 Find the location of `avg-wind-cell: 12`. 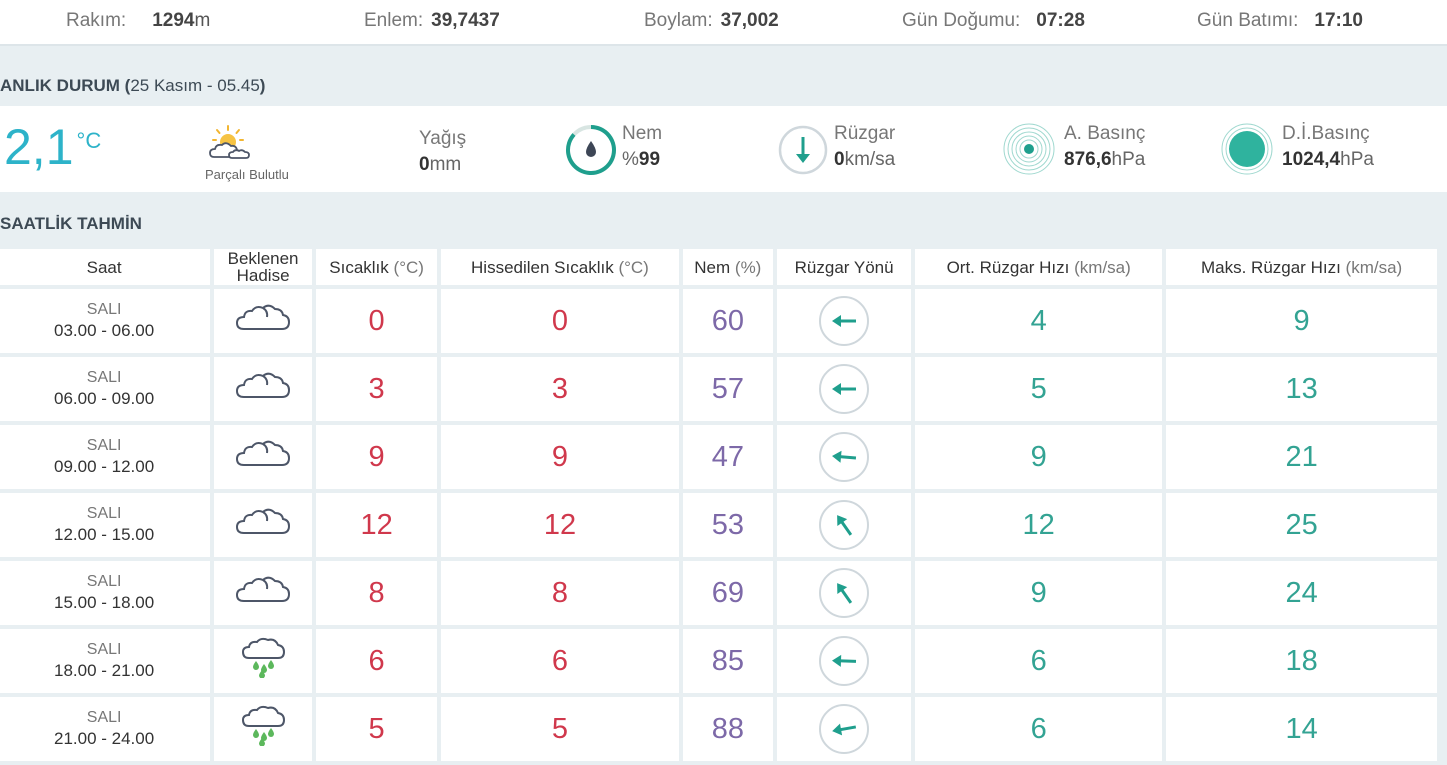

avg-wind-cell: 12 is located at coordinates (1039, 525).